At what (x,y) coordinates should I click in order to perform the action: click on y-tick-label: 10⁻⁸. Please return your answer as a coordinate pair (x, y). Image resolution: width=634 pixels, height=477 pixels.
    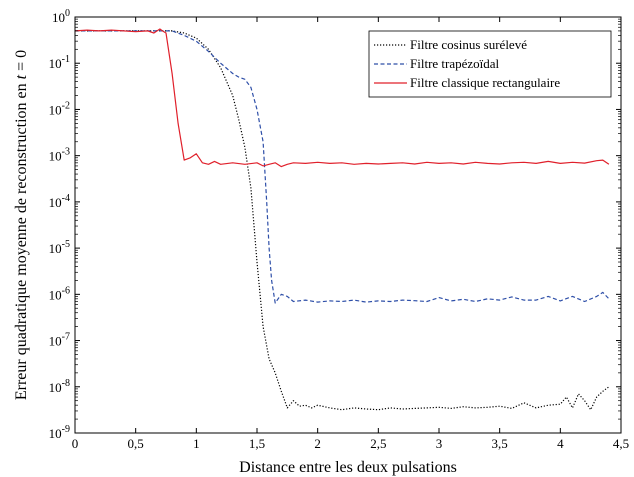
    Looking at the image, I should click on (59, 386).